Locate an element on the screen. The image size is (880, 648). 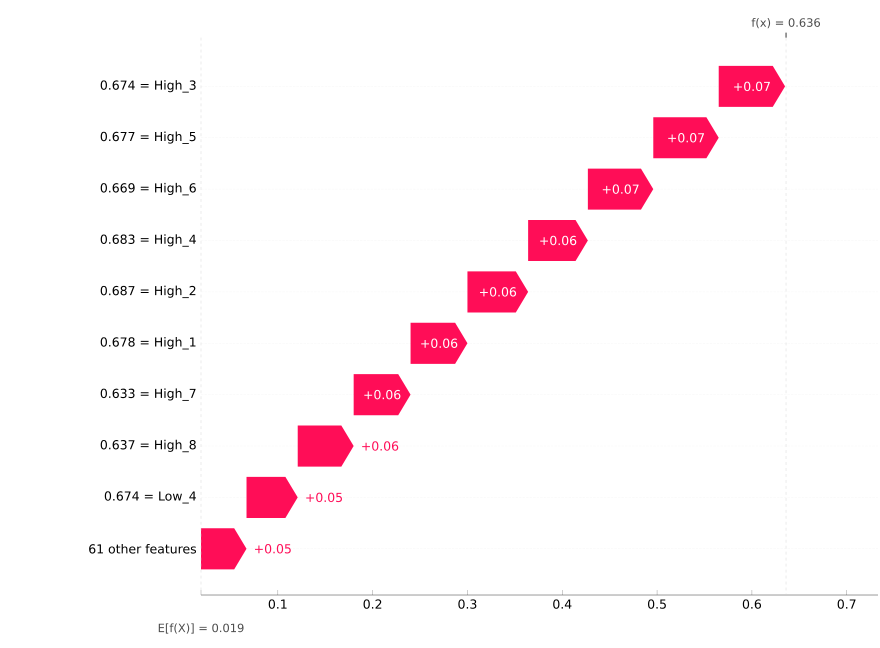
x-tick-label: 0.1 is located at coordinates (277, 604).